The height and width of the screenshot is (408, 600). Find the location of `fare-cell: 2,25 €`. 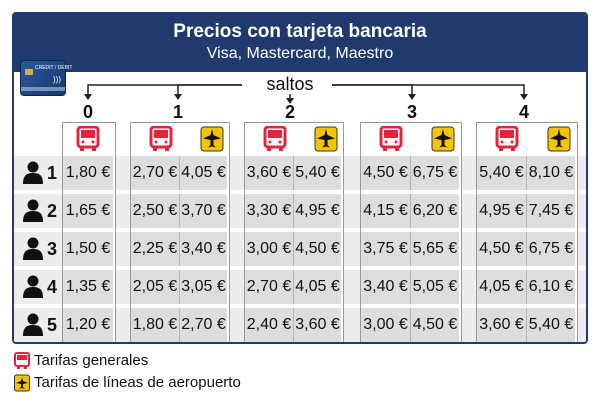

fare-cell: 2,25 € is located at coordinates (155, 249).